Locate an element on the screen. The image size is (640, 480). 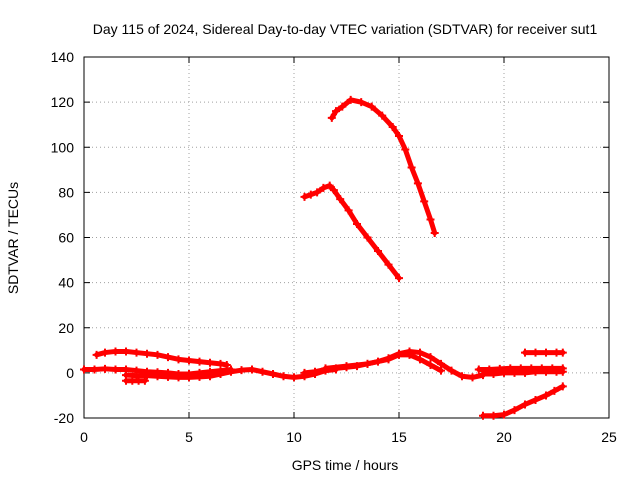
series-arc-right-lower is located at coordinates (523, 401).